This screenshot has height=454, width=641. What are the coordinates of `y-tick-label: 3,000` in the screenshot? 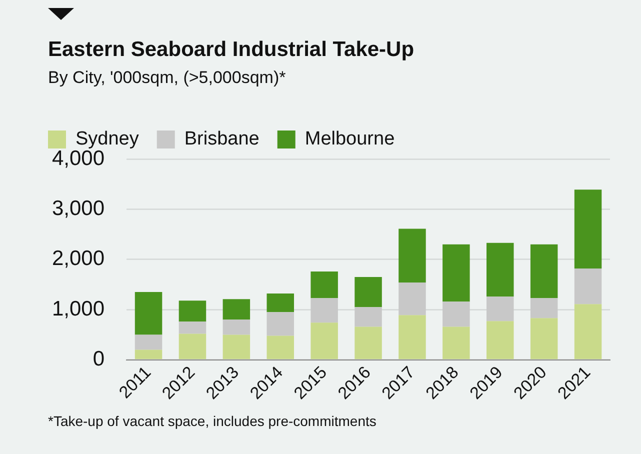 It's located at (78, 208).